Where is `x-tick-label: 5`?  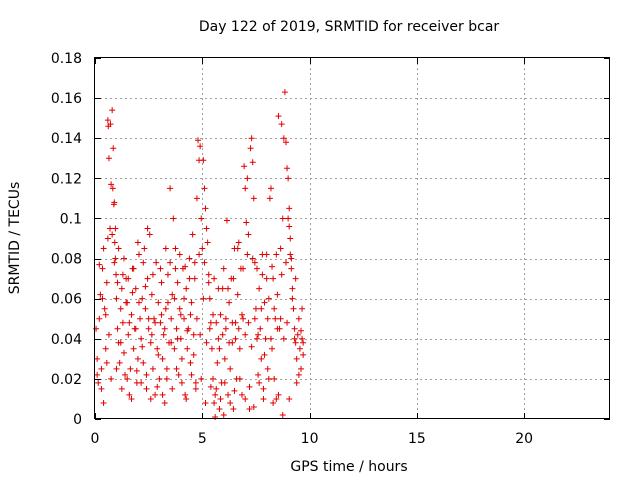
x-tick-label: 5 is located at coordinates (202, 439).